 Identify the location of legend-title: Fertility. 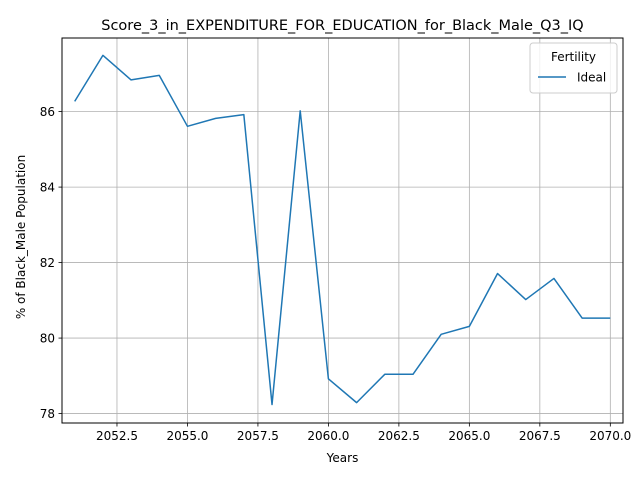
(573, 57).